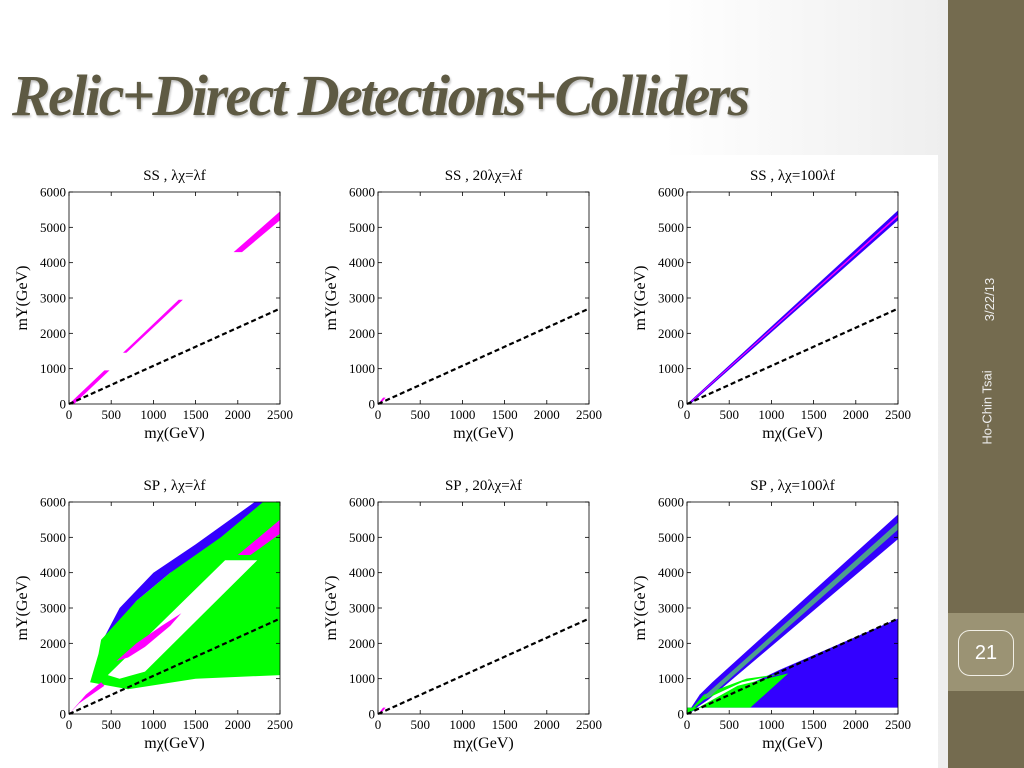  Describe the element at coordinates (792, 486) in the screenshot. I see `chart-title: SP , λχ=100λf` at that location.